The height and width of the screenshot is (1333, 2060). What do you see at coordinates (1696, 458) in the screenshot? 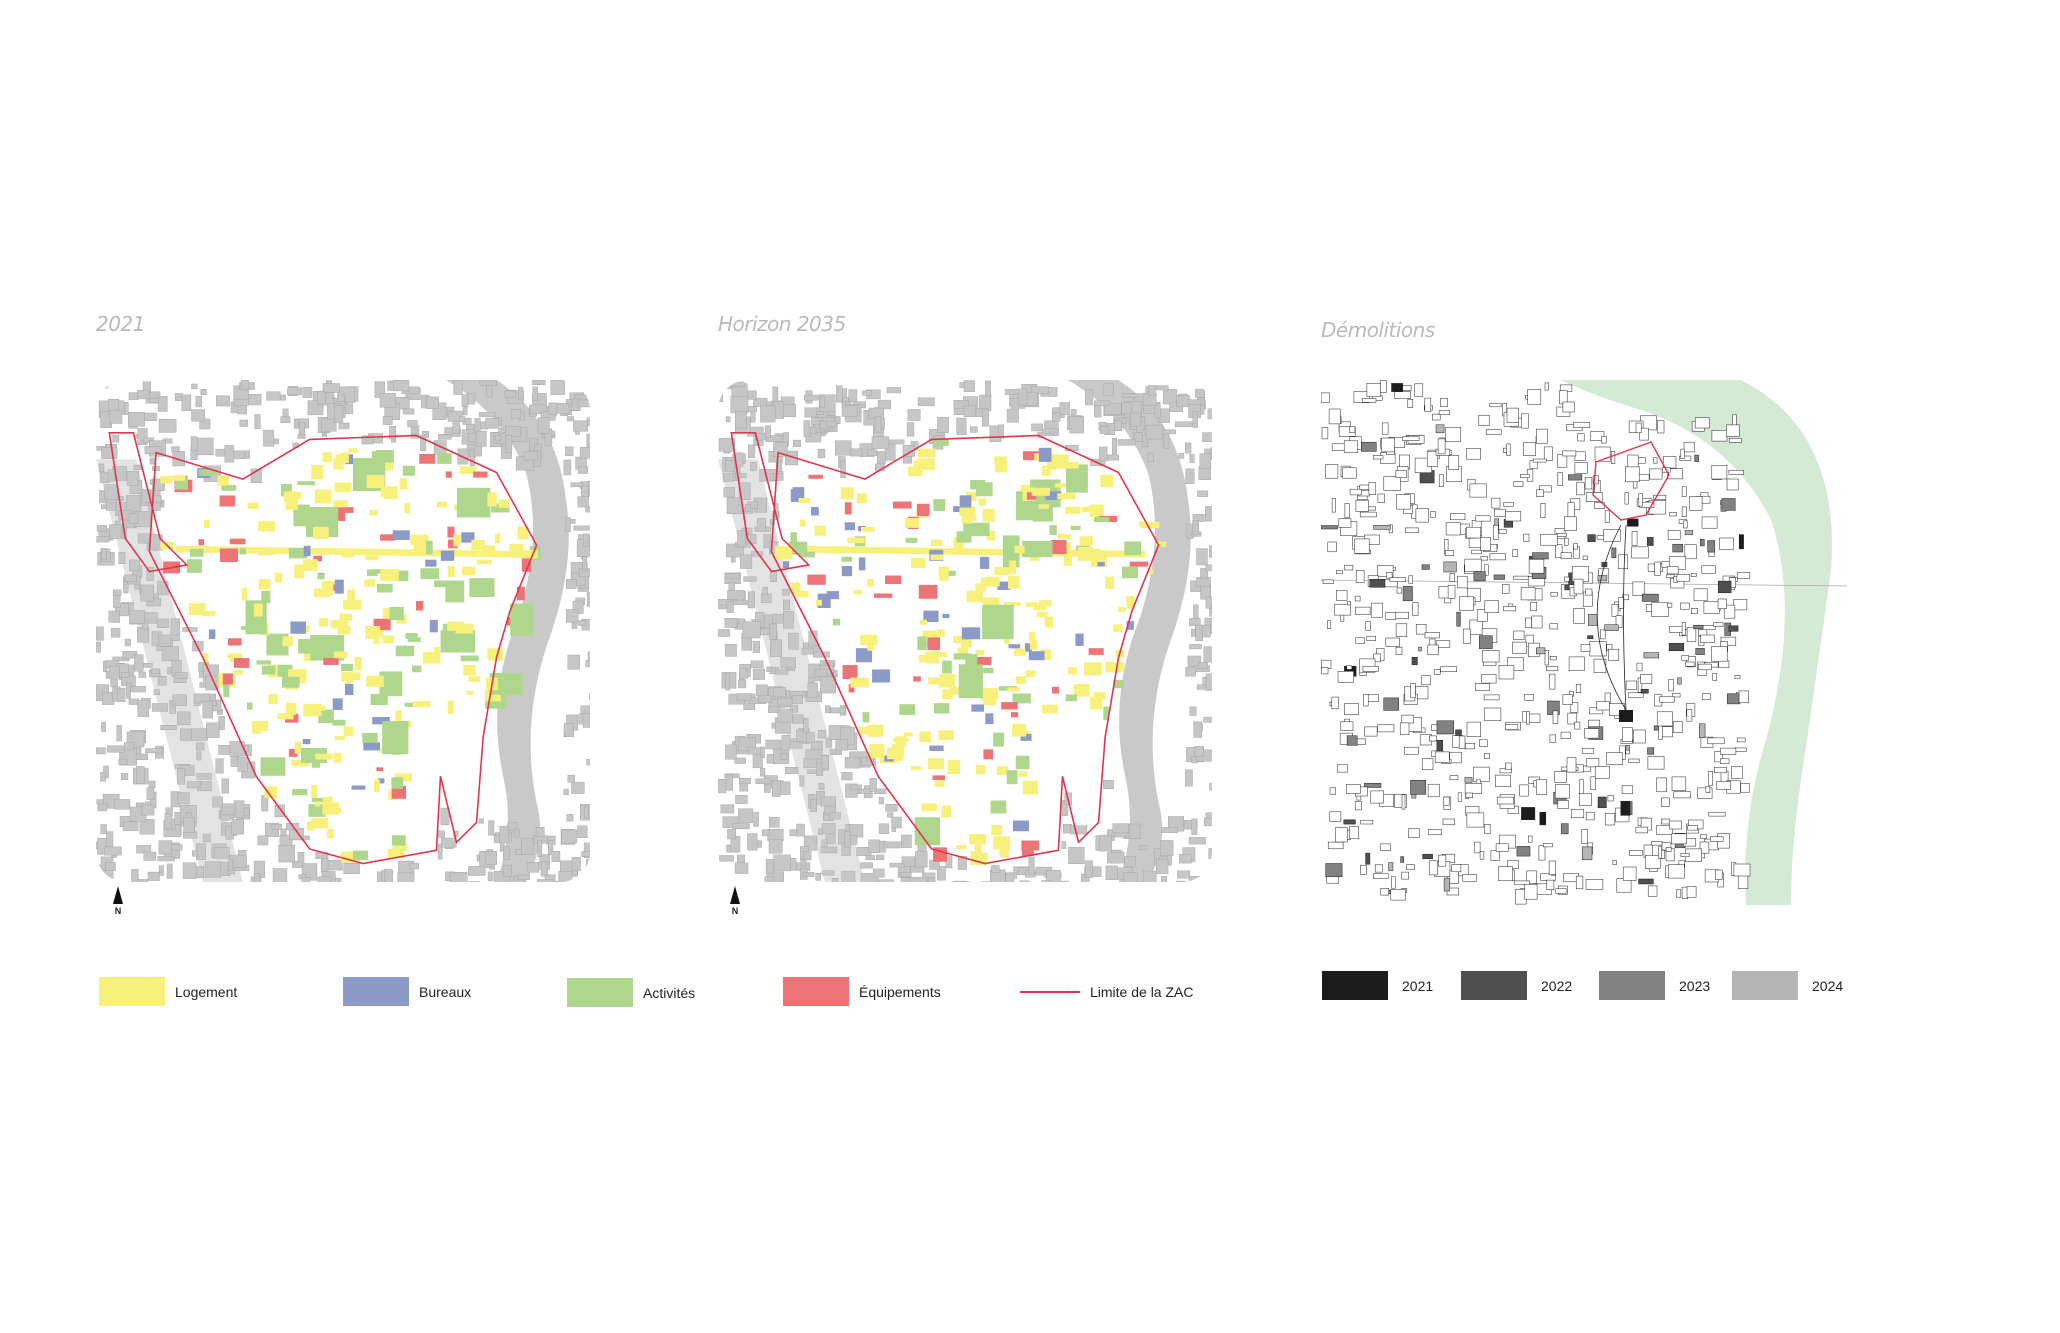
I see `demolished-2023` at bounding box center [1696, 458].